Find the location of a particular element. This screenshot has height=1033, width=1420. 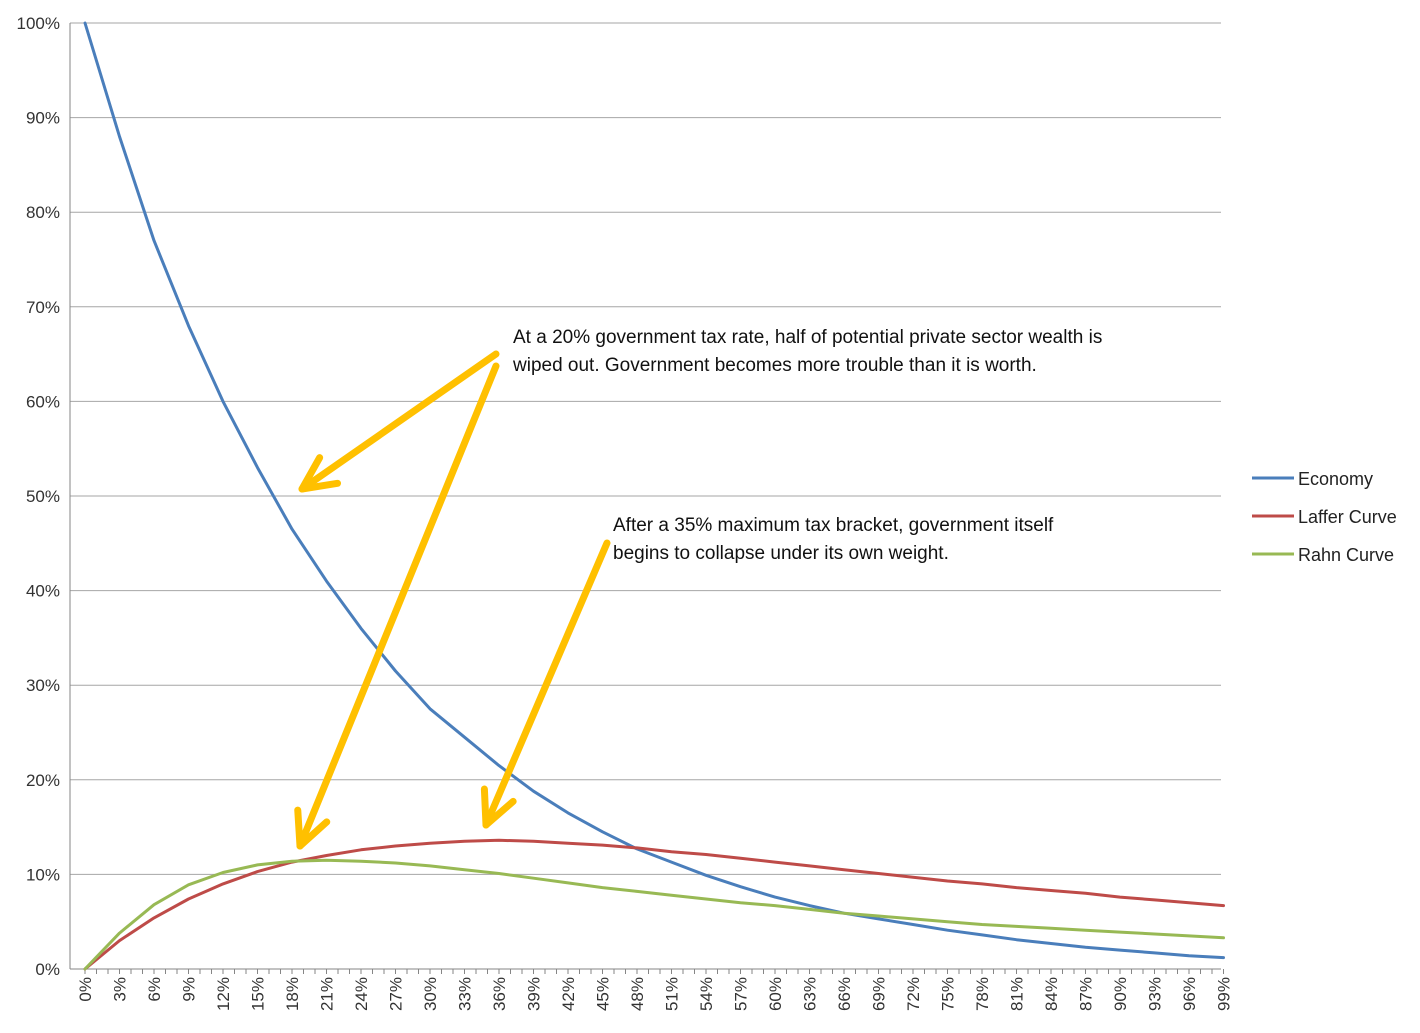

series-line-rahn-curve is located at coordinates (654, 914).